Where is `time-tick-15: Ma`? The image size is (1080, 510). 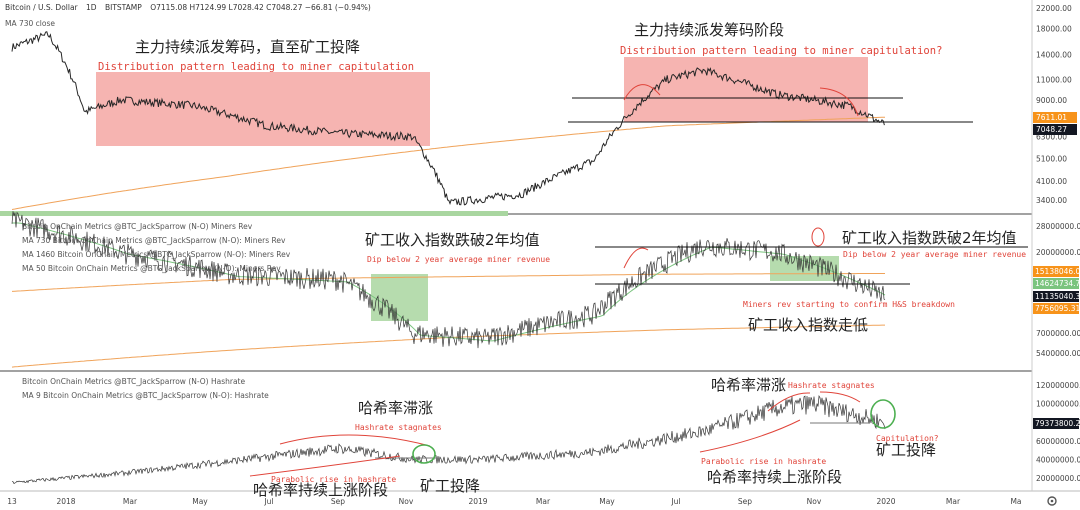 time-tick-15: Ma is located at coordinates (1015, 501).